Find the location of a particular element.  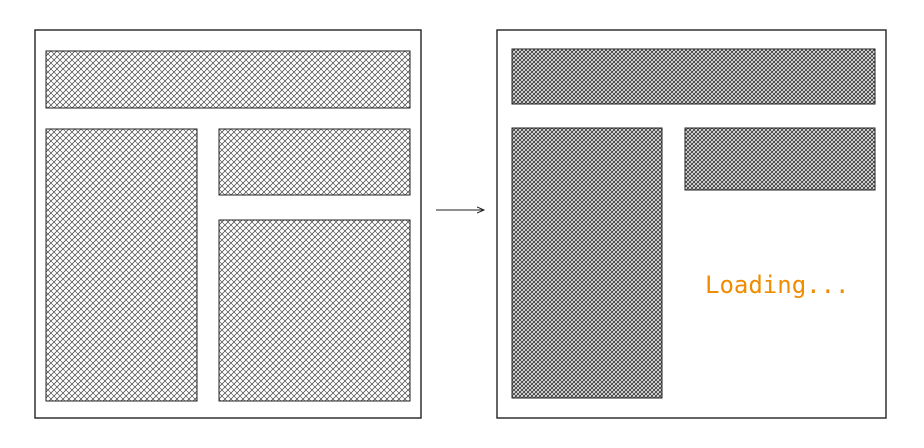

sidebar-panel-before is located at coordinates (121, 265).